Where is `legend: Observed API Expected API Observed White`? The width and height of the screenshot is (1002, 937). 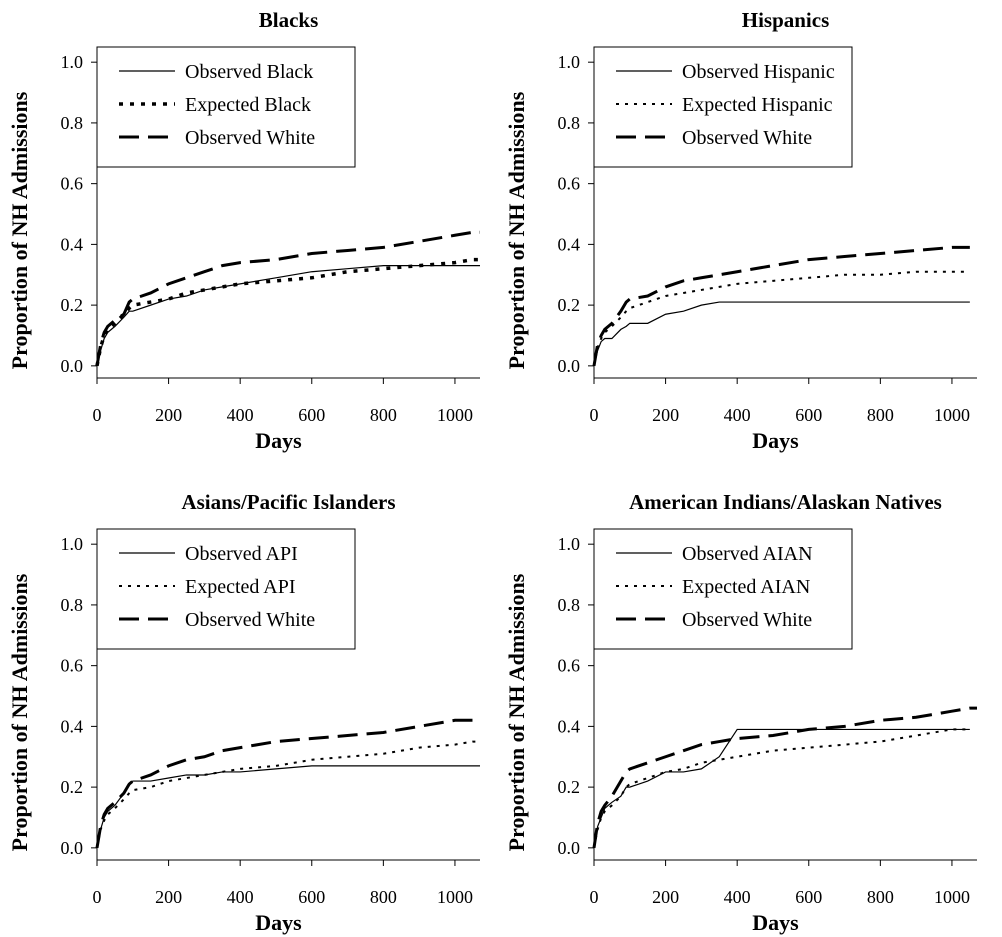 legend: Observed API Expected API Observed White is located at coordinates (226, 589).